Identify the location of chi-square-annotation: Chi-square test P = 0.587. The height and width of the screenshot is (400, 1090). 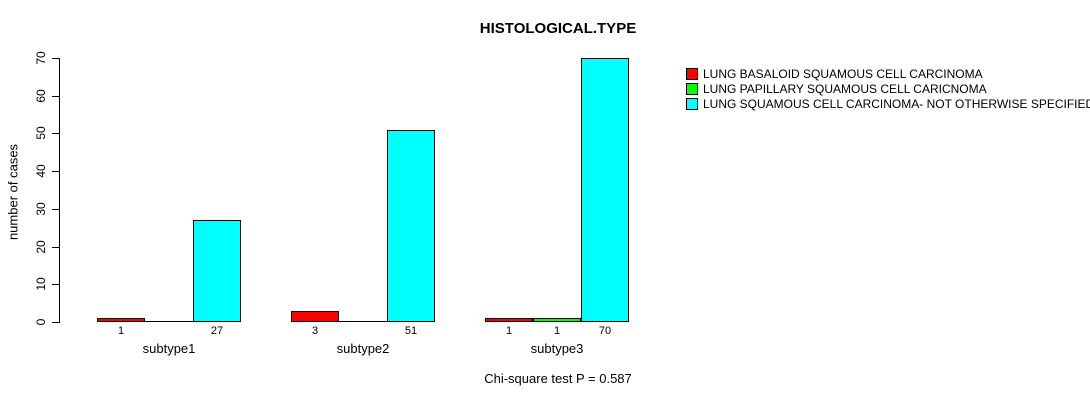
(558, 378).